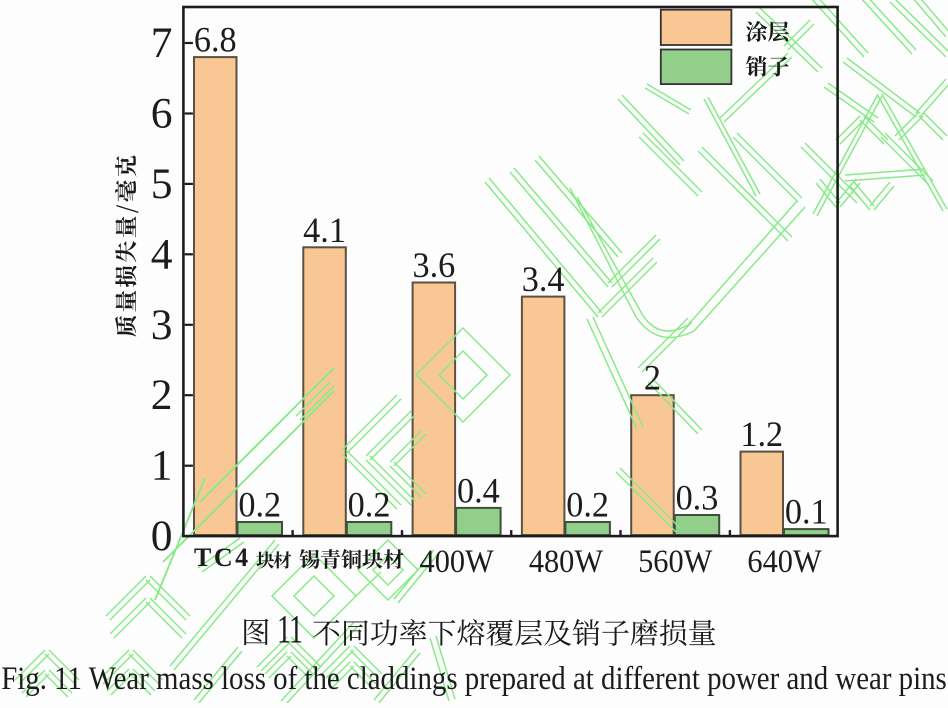 The width and height of the screenshot is (948, 708). What do you see at coordinates (675, 561) in the screenshot?
I see `svg-text: 560W` at bounding box center [675, 561].